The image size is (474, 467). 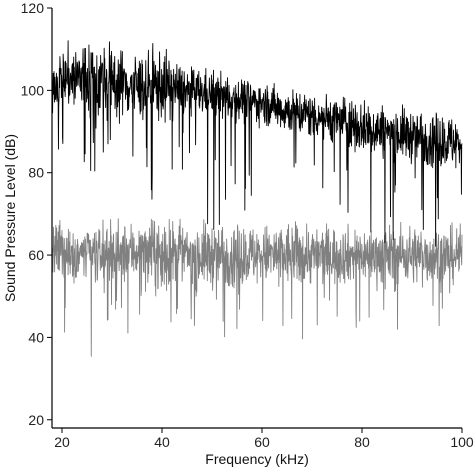 What do you see at coordinates (36, 420) in the screenshot?
I see `y-tick-label: 20` at bounding box center [36, 420].